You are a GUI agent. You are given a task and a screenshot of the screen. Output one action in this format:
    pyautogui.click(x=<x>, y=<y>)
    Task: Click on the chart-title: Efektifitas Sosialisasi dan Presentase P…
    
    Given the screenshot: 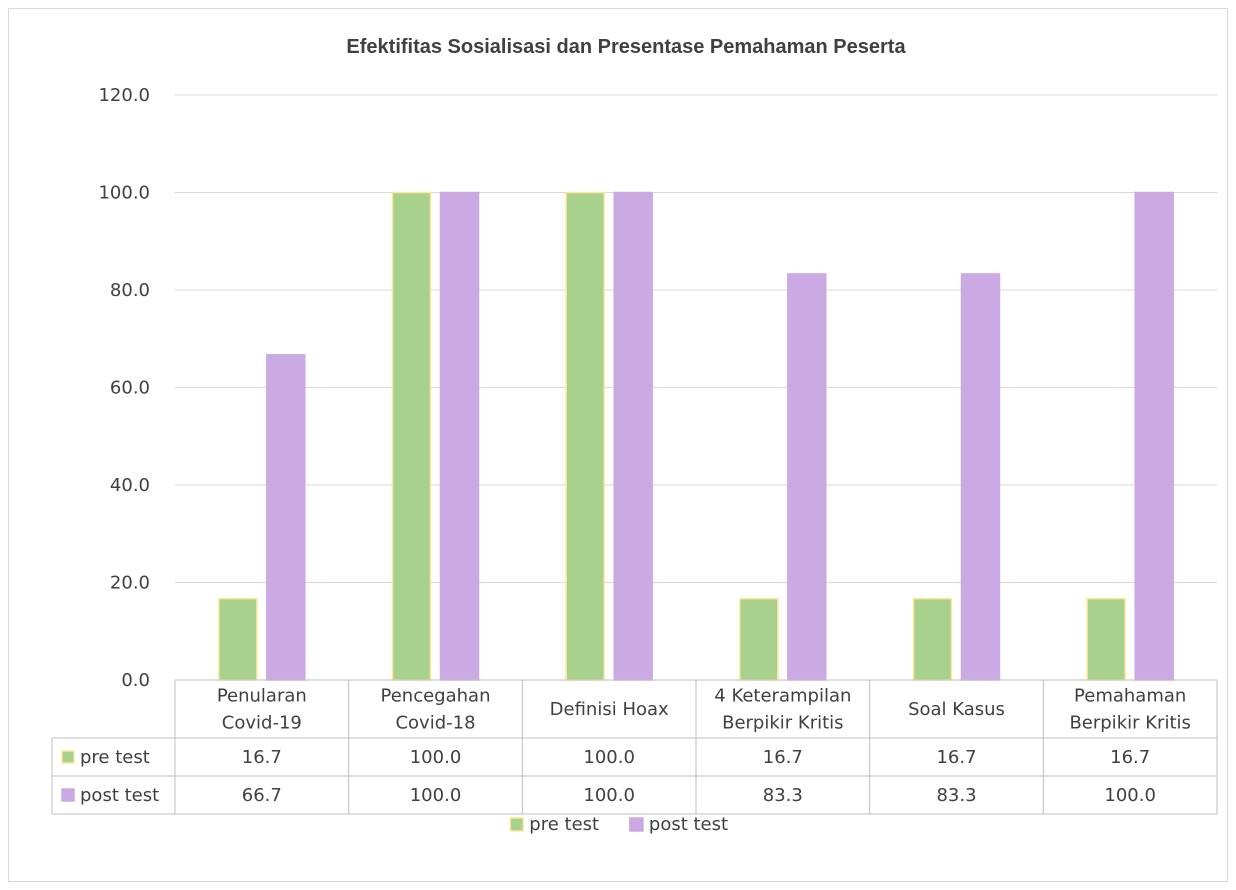 What is the action you would take?
    pyautogui.click(x=626, y=47)
    